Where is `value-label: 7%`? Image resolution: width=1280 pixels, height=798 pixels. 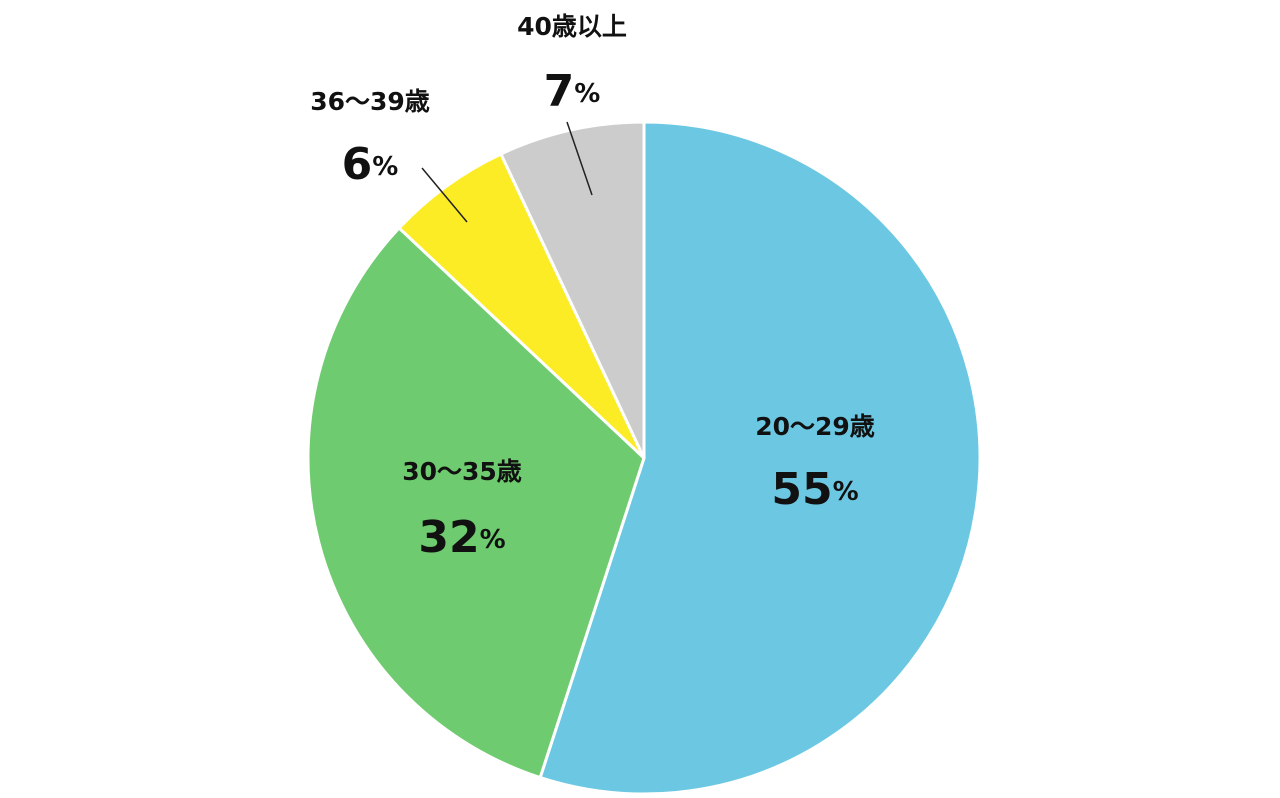 value-label: 7% is located at coordinates (572, 91).